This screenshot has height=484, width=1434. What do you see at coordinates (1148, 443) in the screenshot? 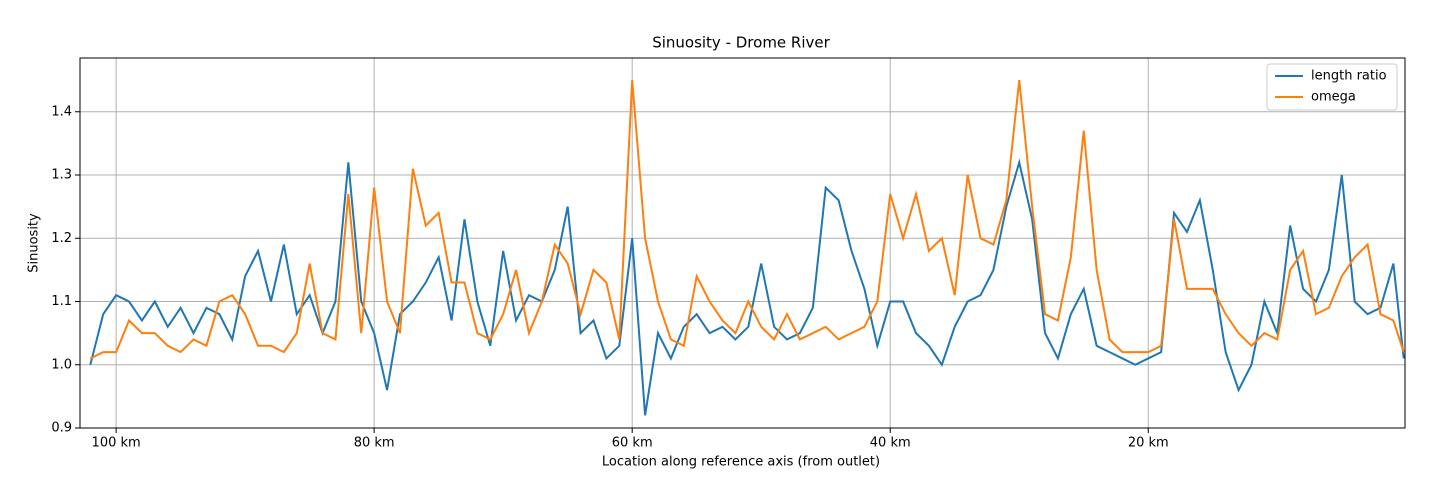
I see `x-tick-label: 20 km` at bounding box center [1148, 443].